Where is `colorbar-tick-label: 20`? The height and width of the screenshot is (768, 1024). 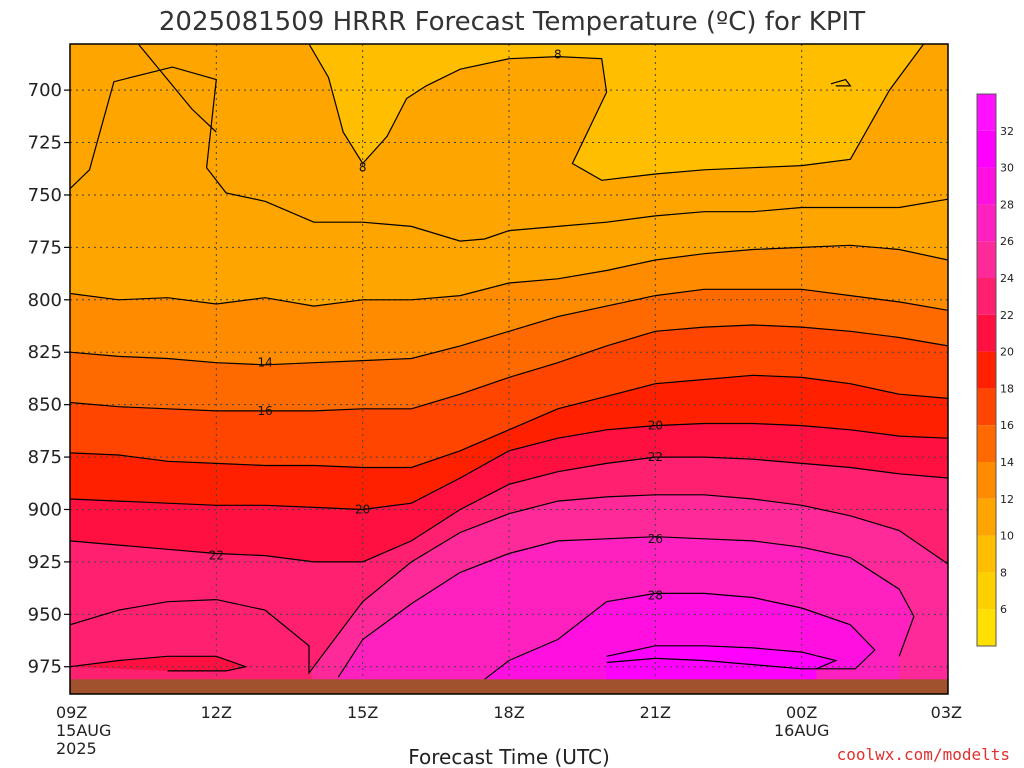
colorbar-tick-label: 20 is located at coordinates (1007, 352).